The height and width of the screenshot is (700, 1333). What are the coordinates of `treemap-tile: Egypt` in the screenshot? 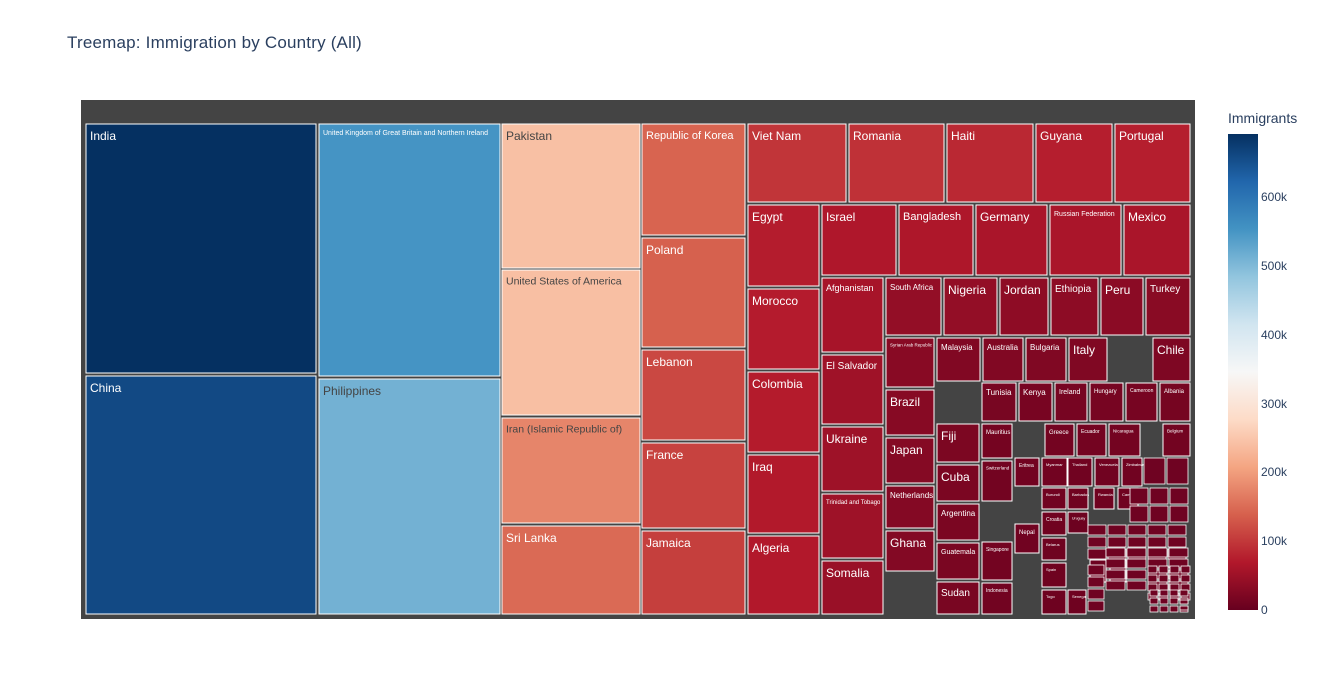 It's located at (783, 245).